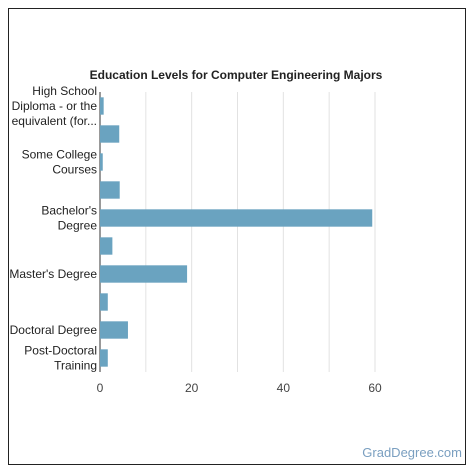  Describe the element at coordinates (100, 388) in the screenshot. I see `x-tick-label: 0` at that location.